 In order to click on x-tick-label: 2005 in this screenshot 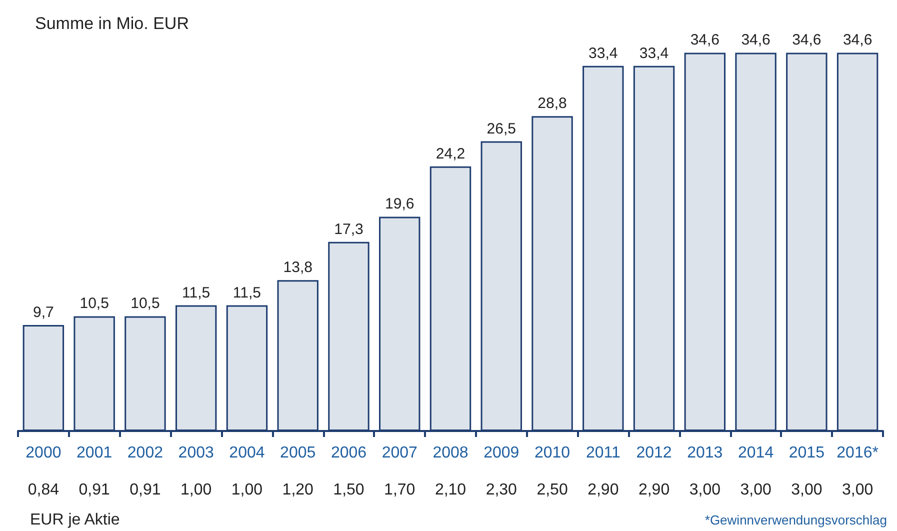, I will do `click(298, 453)`.